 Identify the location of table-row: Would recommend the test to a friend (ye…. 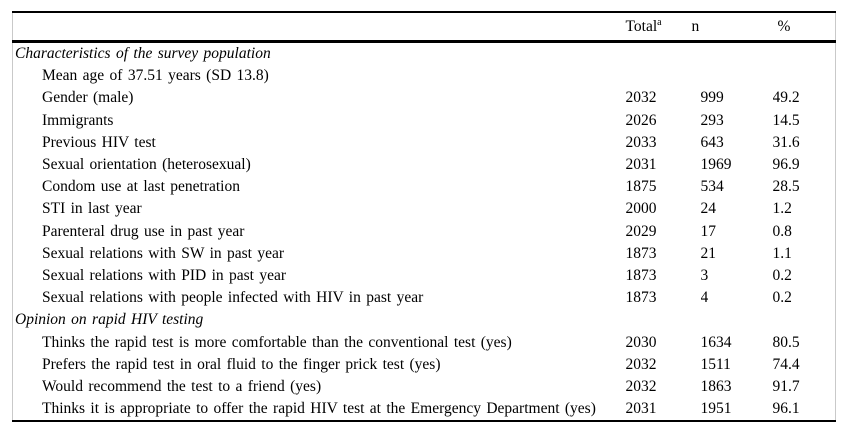
(424, 387).